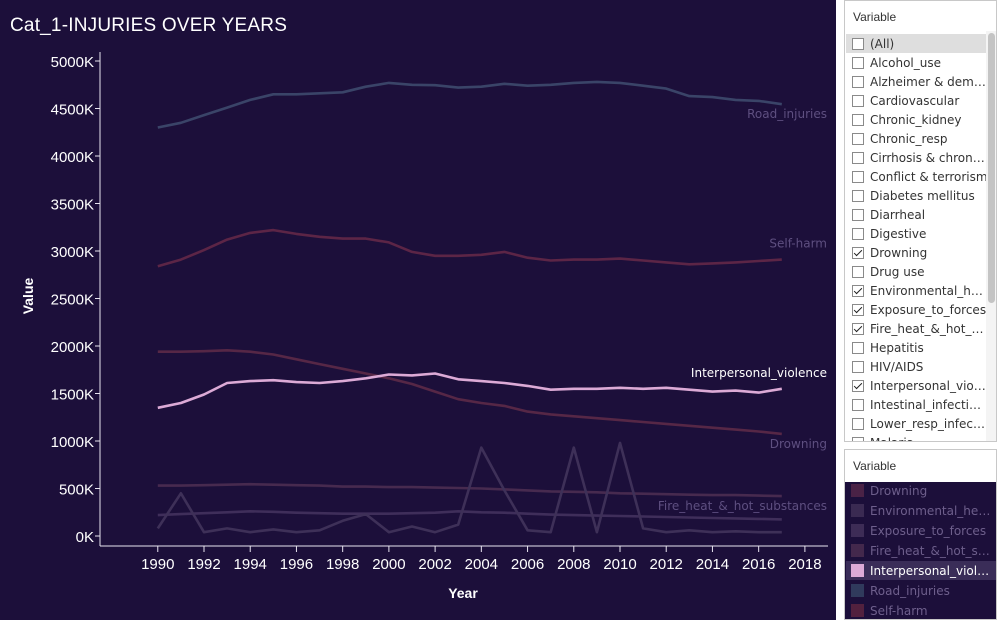  What do you see at coordinates (875, 17) in the screenshot?
I see `filter-title: Variable` at bounding box center [875, 17].